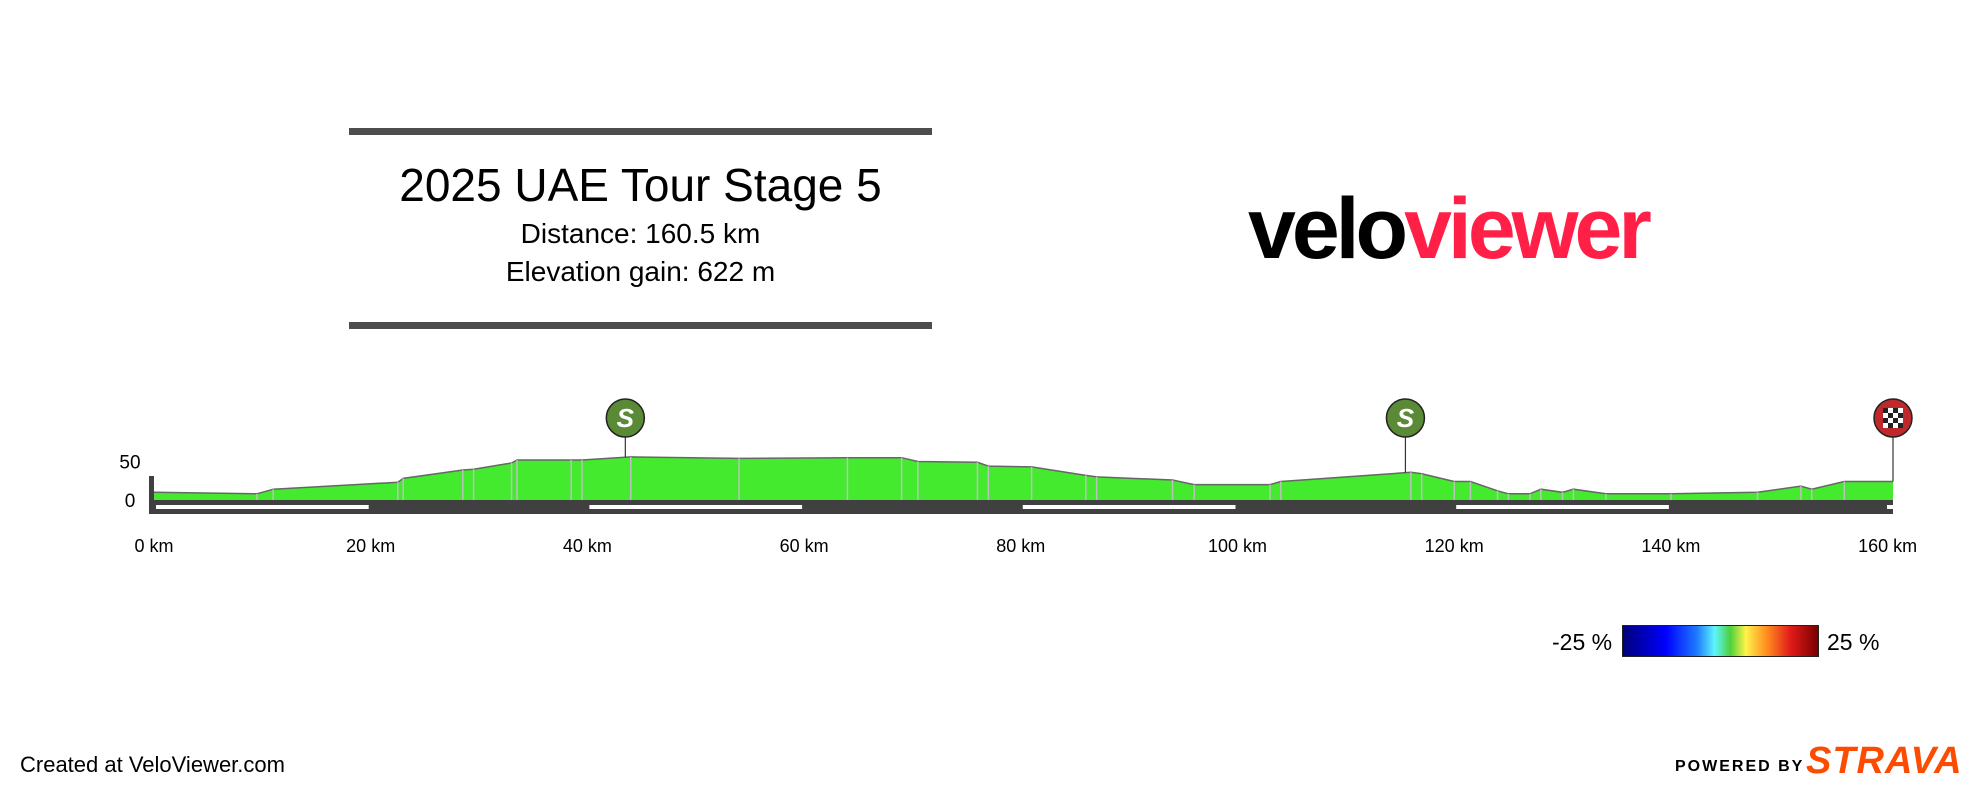  I want to click on distance-axis-group, so click(1021, 495).